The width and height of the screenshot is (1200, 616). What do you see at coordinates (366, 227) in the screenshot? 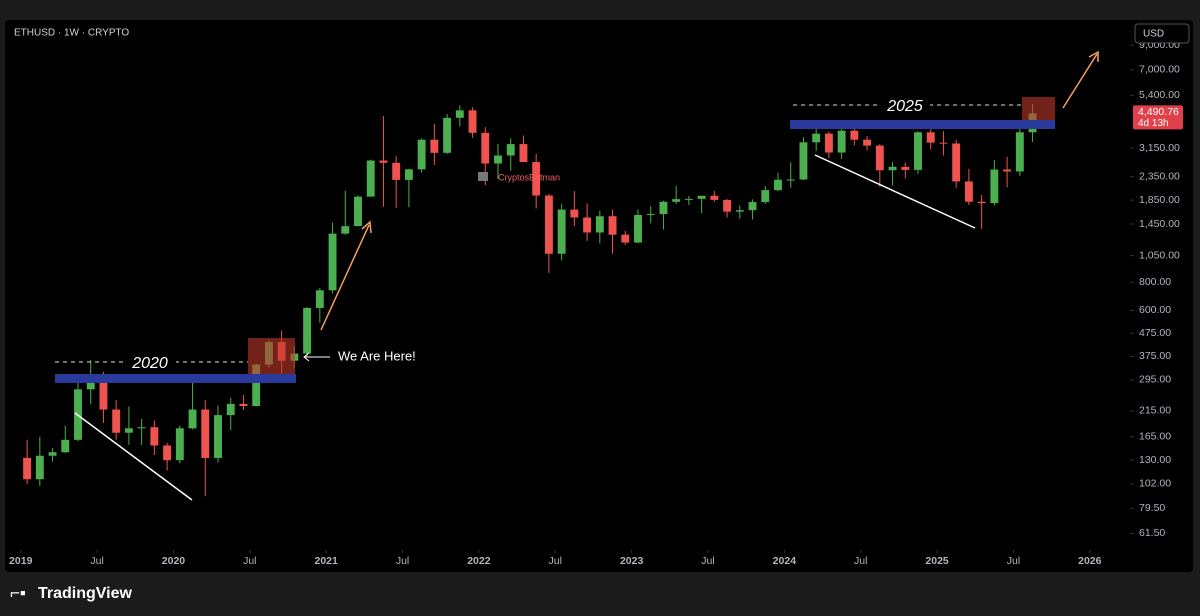
I see `arrow-head` at bounding box center [366, 227].